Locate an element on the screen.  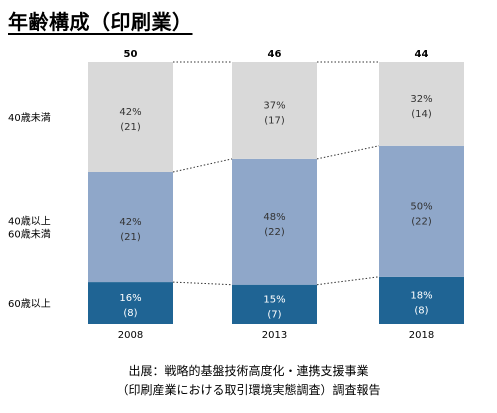
data-label-percent-top-2018: 32% is located at coordinates (421, 99).